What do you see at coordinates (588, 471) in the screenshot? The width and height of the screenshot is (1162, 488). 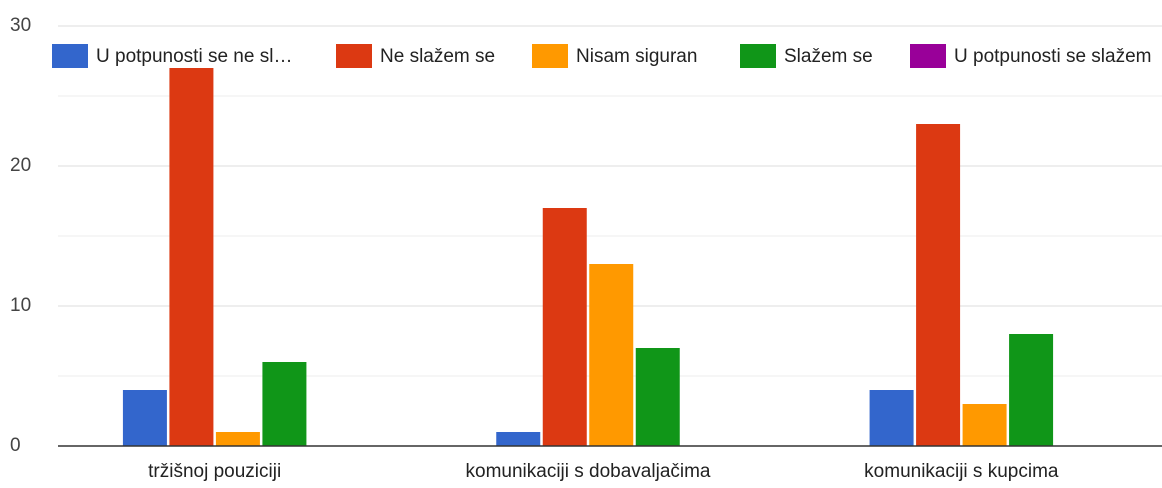 I see `x-tick-label: komunikaciji s dobavaljačima` at bounding box center [588, 471].